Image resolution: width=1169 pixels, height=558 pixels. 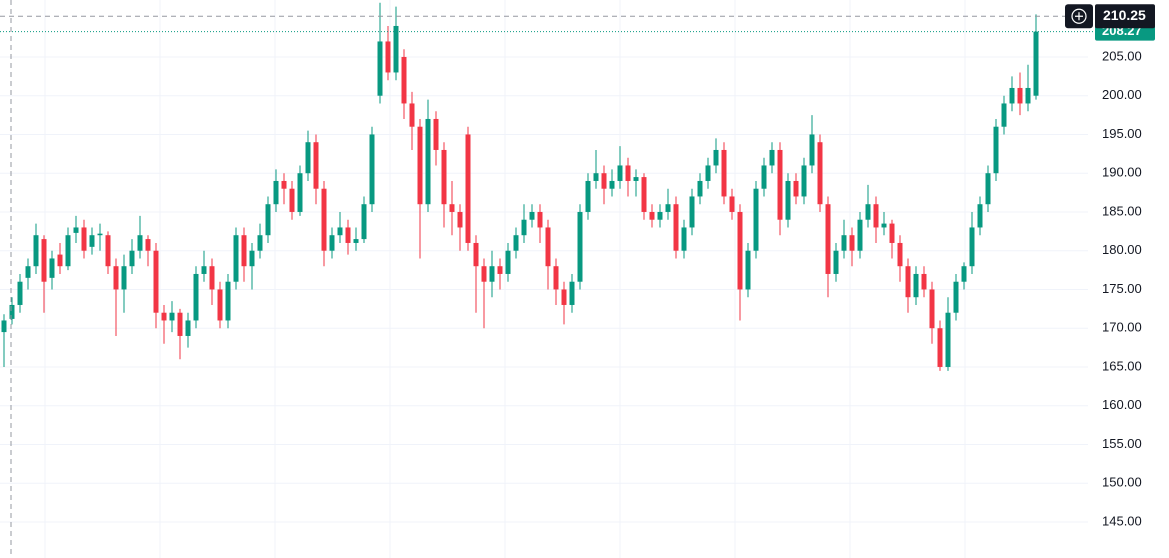 What do you see at coordinates (1122, 210) in the screenshot?
I see `y-tick-label: 185.00` at bounding box center [1122, 210].